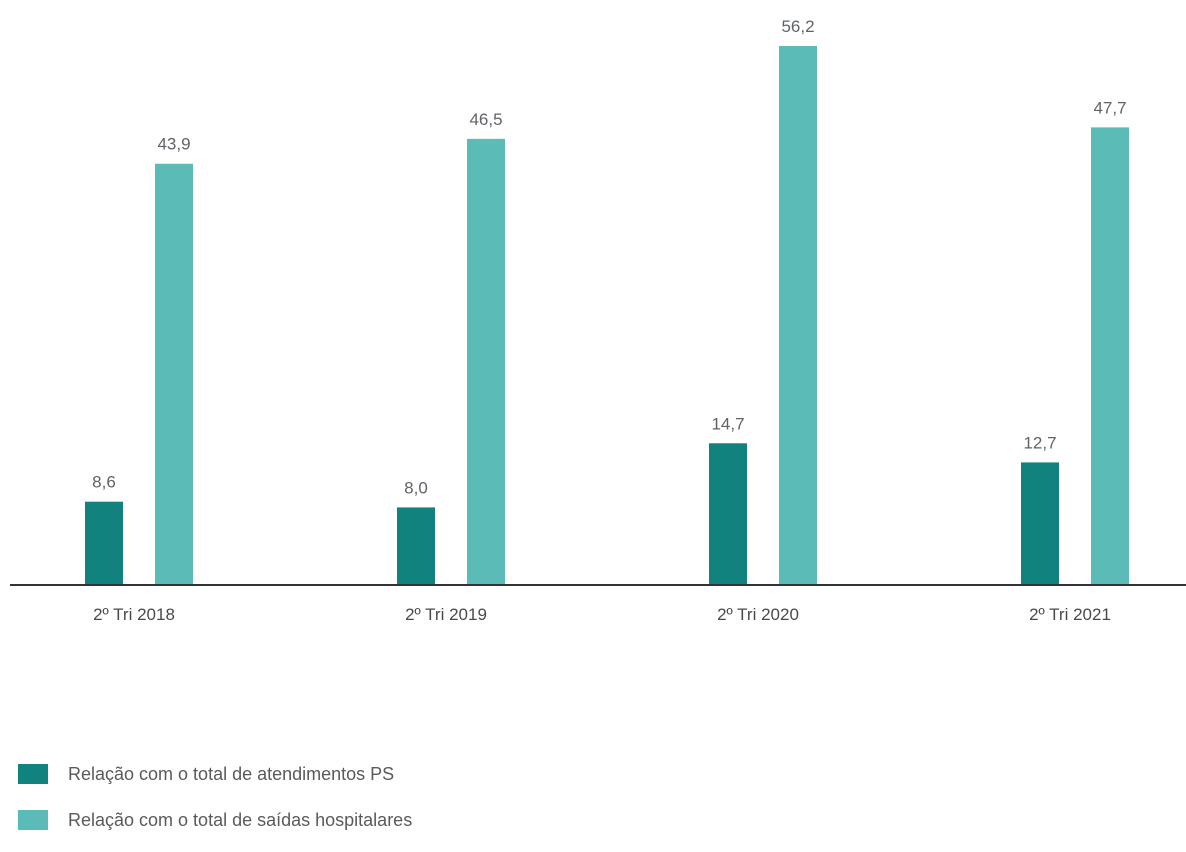 The image size is (1186, 852). I want to click on category-label-0: 2º Tri 2018, so click(134, 614).